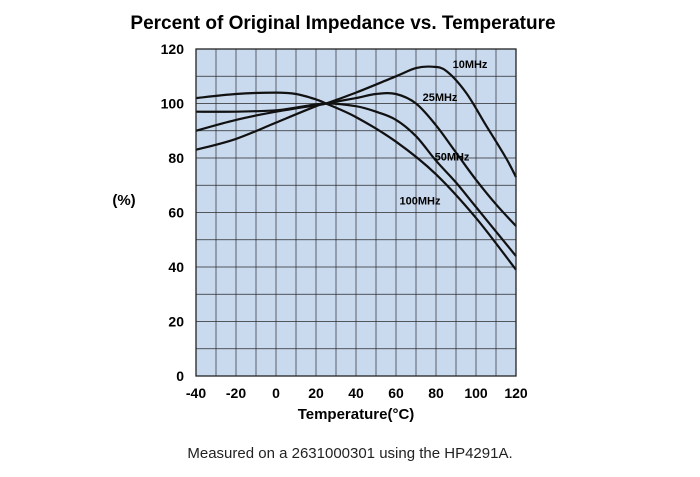 The height and width of the screenshot is (477, 700). Describe the element at coordinates (176, 213) in the screenshot. I see `y-tick-label: 60` at that location.